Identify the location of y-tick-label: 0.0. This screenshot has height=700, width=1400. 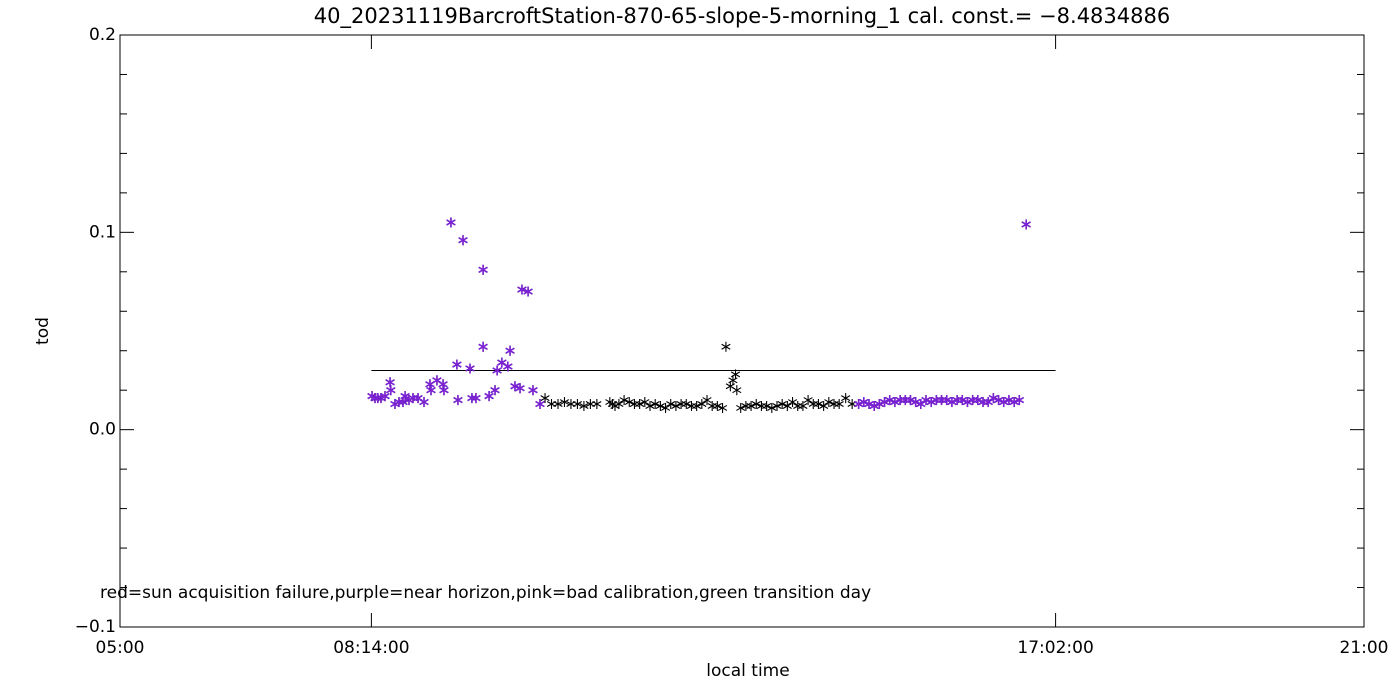
(102, 430).